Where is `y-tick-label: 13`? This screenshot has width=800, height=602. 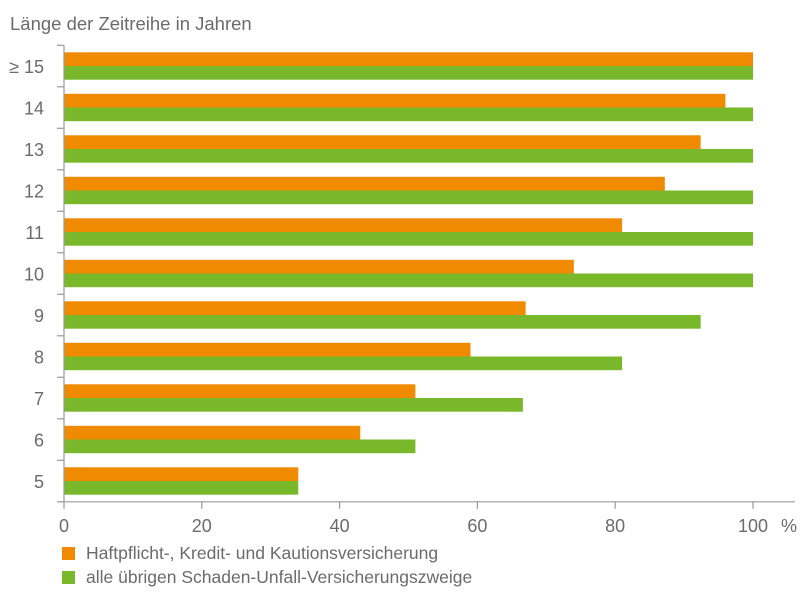
y-tick-label: 13 is located at coordinates (34, 150).